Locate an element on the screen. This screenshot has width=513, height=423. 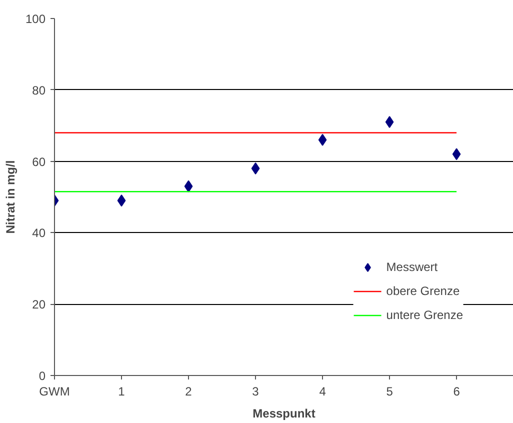
x-axis-title: Messpunkt is located at coordinates (284, 413).